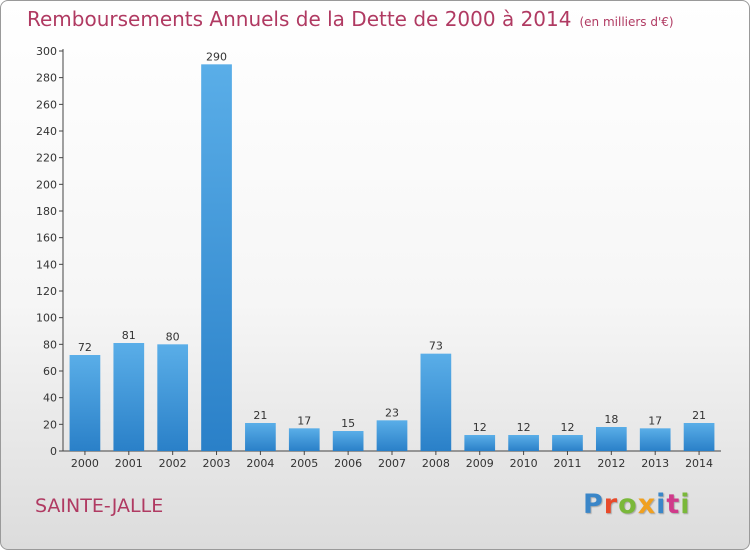  I want to click on x-tick-label: 2001, so click(129, 463).